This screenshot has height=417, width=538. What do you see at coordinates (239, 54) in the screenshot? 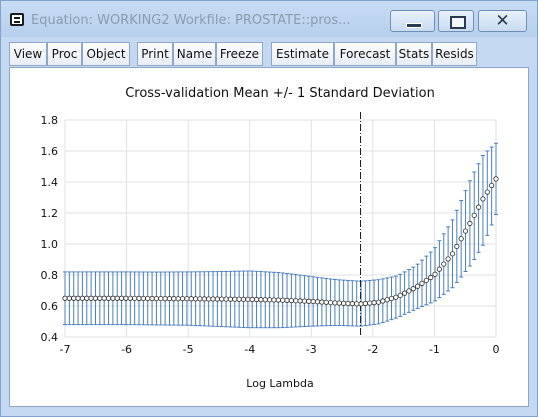
I see `freeze-button: Freeze` at bounding box center [239, 54].